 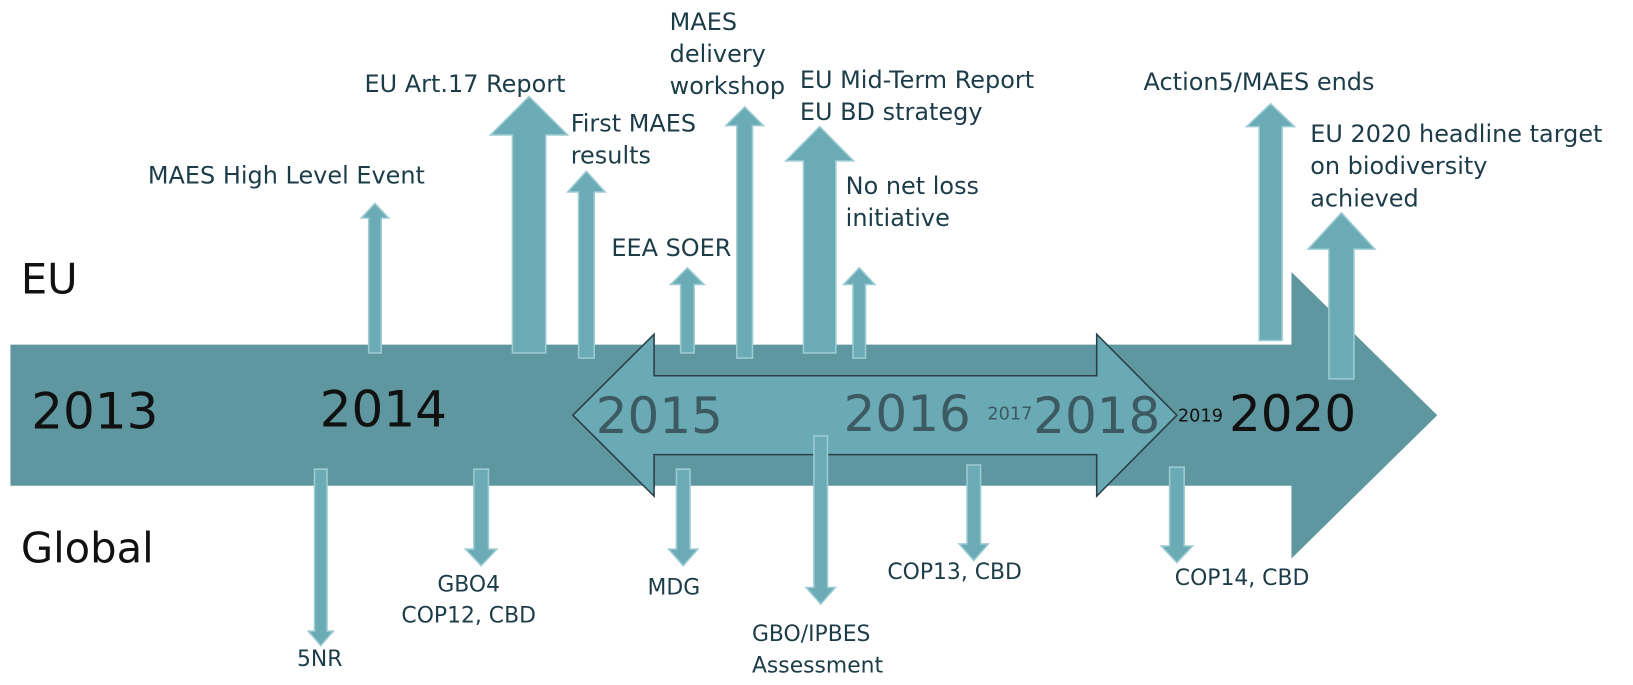 I want to click on eu-event-label: workshop, so click(x=727, y=86).